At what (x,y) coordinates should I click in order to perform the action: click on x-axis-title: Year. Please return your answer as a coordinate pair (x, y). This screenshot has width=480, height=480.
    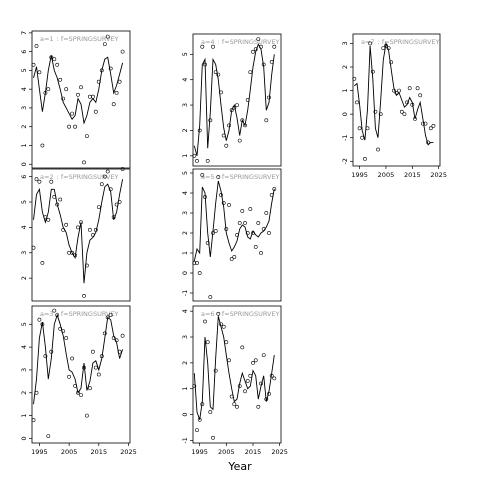
    Looking at the image, I should click on (239, 466).